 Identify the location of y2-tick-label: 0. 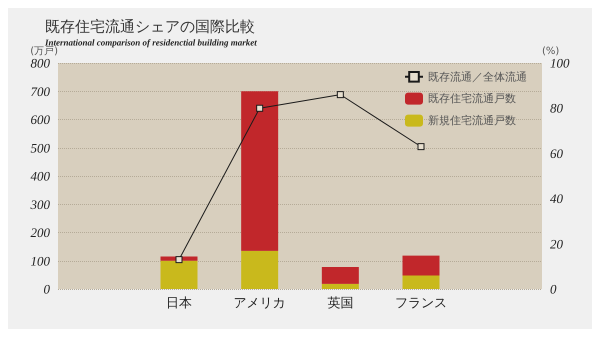
(553, 289).